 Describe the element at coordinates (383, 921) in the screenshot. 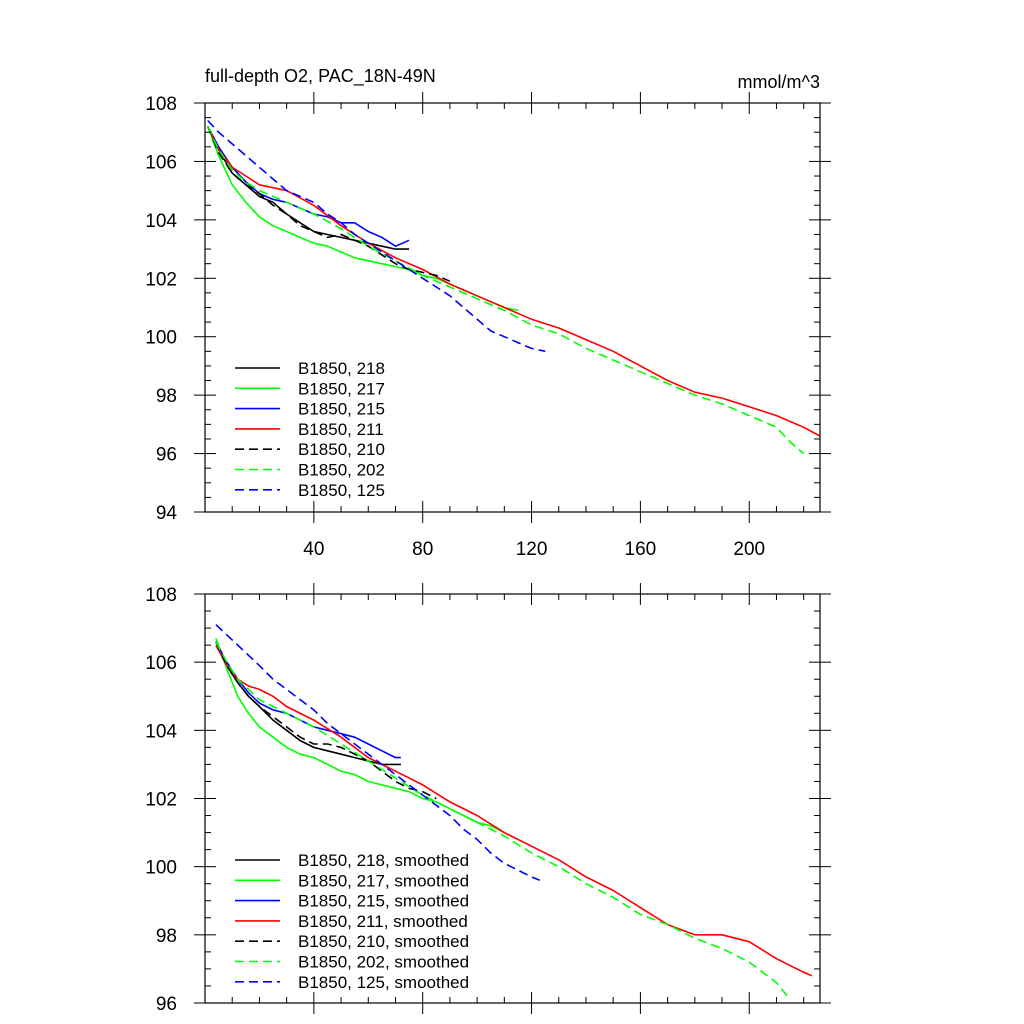

I see `legend-label: B1850, 211, smoothed` at that location.